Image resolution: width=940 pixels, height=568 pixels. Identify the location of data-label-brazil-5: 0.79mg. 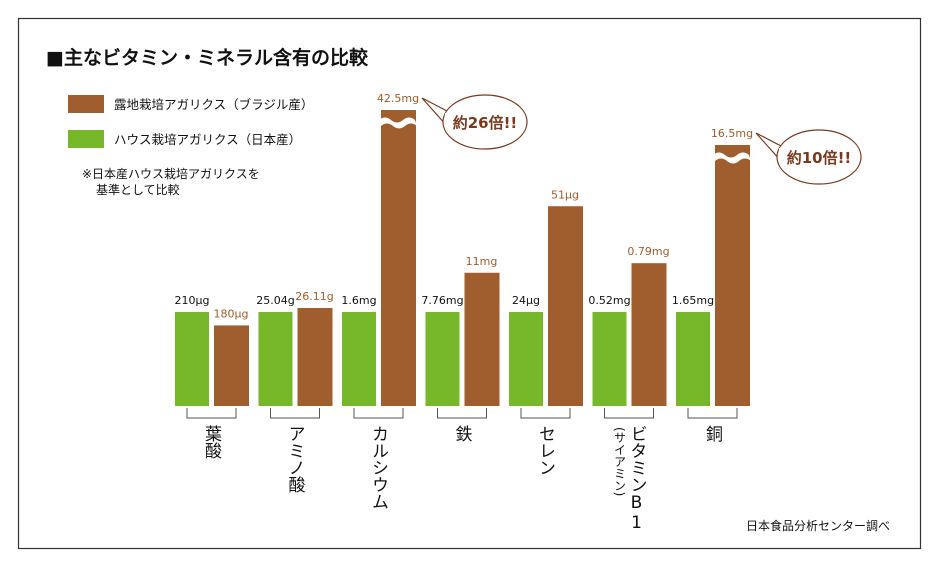
(648, 251).